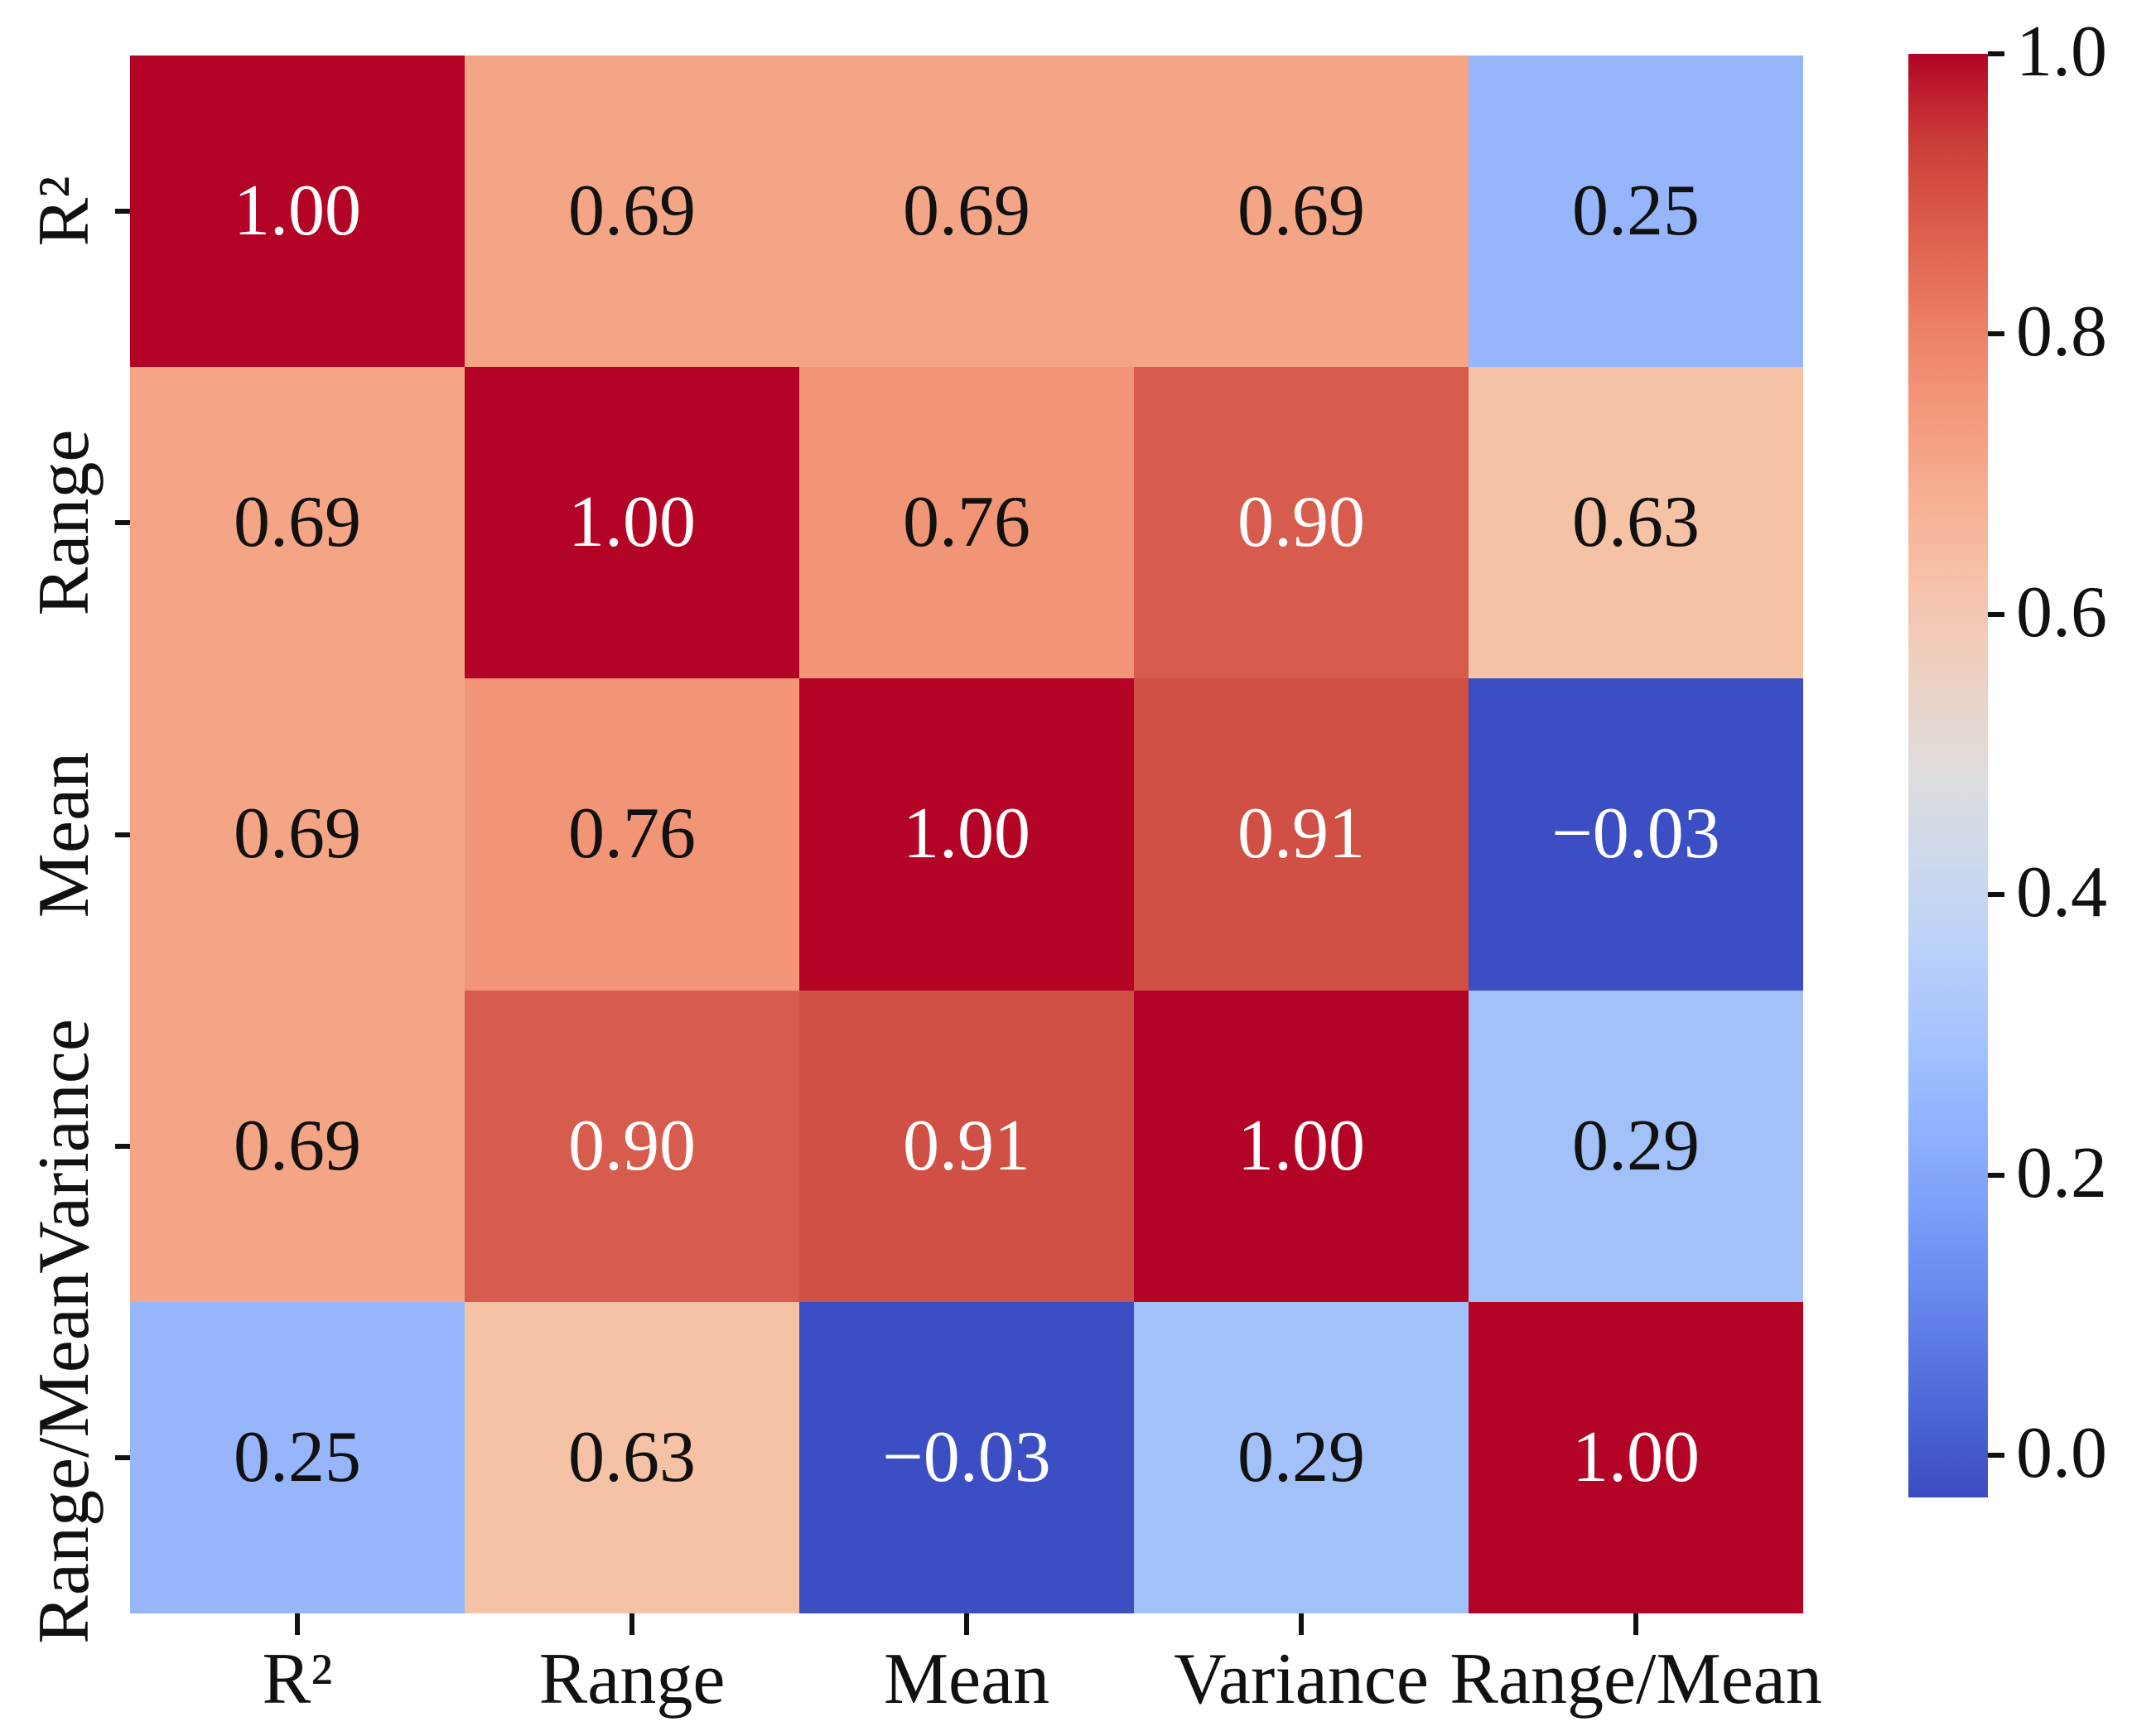 The height and width of the screenshot is (1736, 2132). I want to click on colorbar, so click(1948, 776).